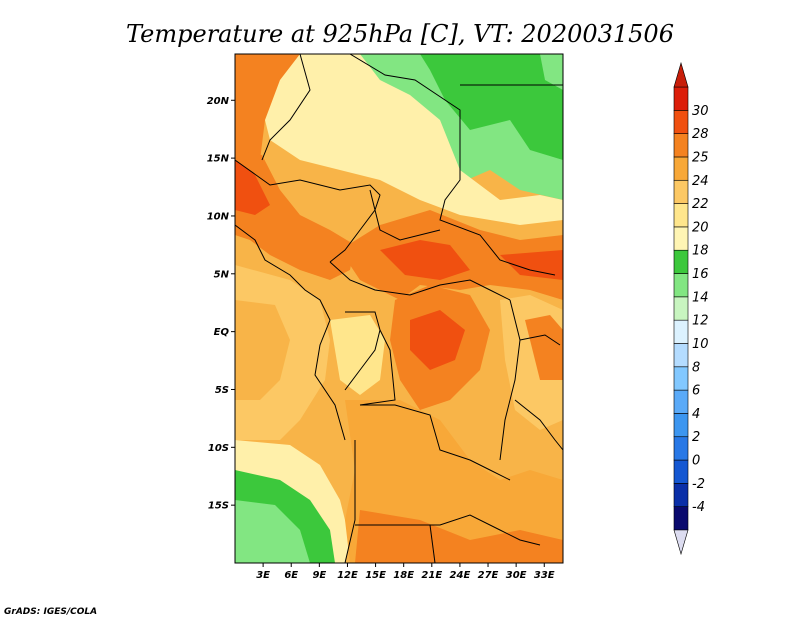 This screenshot has height=618, width=800. What do you see at coordinates (698, 484) in the screenshot?
I see `colorbar-label-1: -2` at bounding box center [698, 484].